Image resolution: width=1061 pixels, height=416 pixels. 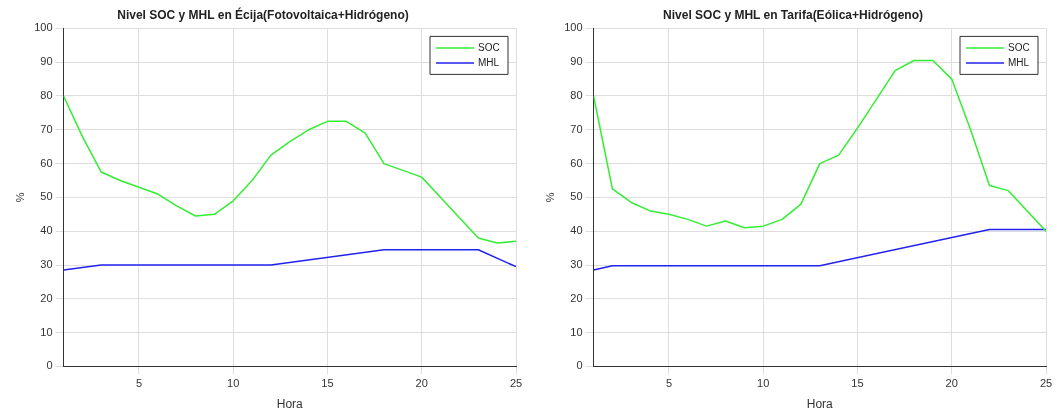 What do you see at coordinates (263, 14) in the screenshot?
I see `chart-title: Nivel SOC y MHL en Écija(Fotovoltaica+Hidrógeno)` at bounding box center [263, 14].